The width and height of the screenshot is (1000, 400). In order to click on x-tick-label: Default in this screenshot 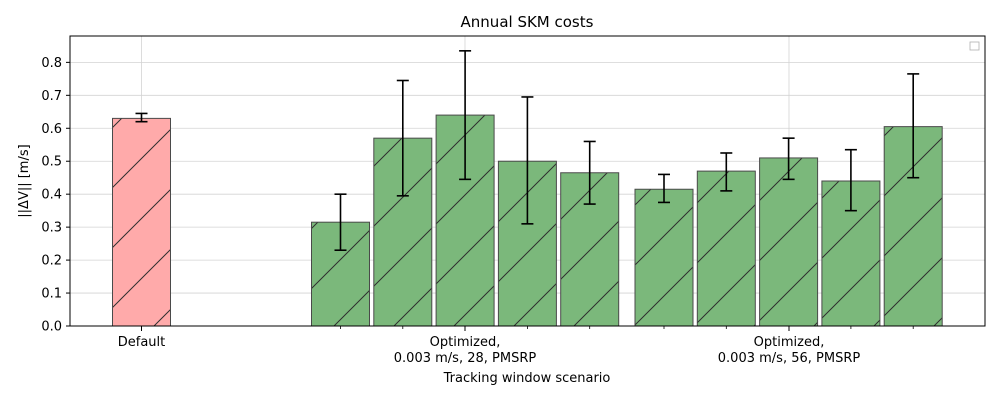, I will do `click(142, 342)`.